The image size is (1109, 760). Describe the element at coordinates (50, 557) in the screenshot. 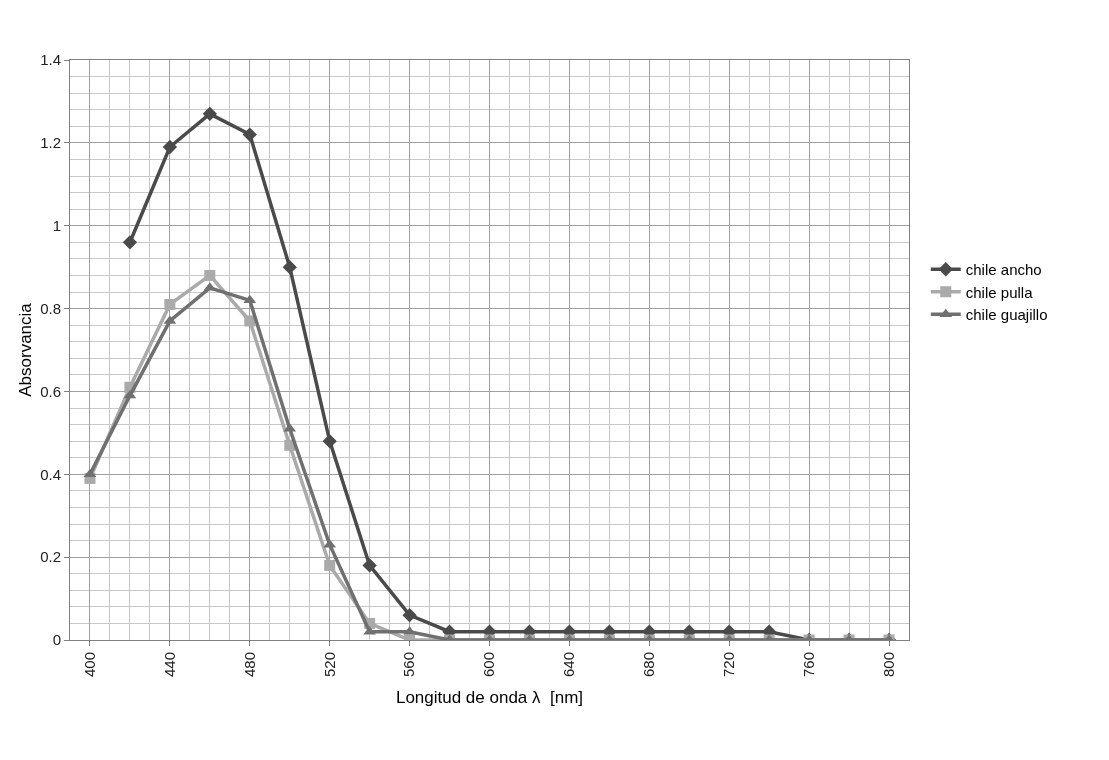

I see `y-tick-label: 0.2` at that location.